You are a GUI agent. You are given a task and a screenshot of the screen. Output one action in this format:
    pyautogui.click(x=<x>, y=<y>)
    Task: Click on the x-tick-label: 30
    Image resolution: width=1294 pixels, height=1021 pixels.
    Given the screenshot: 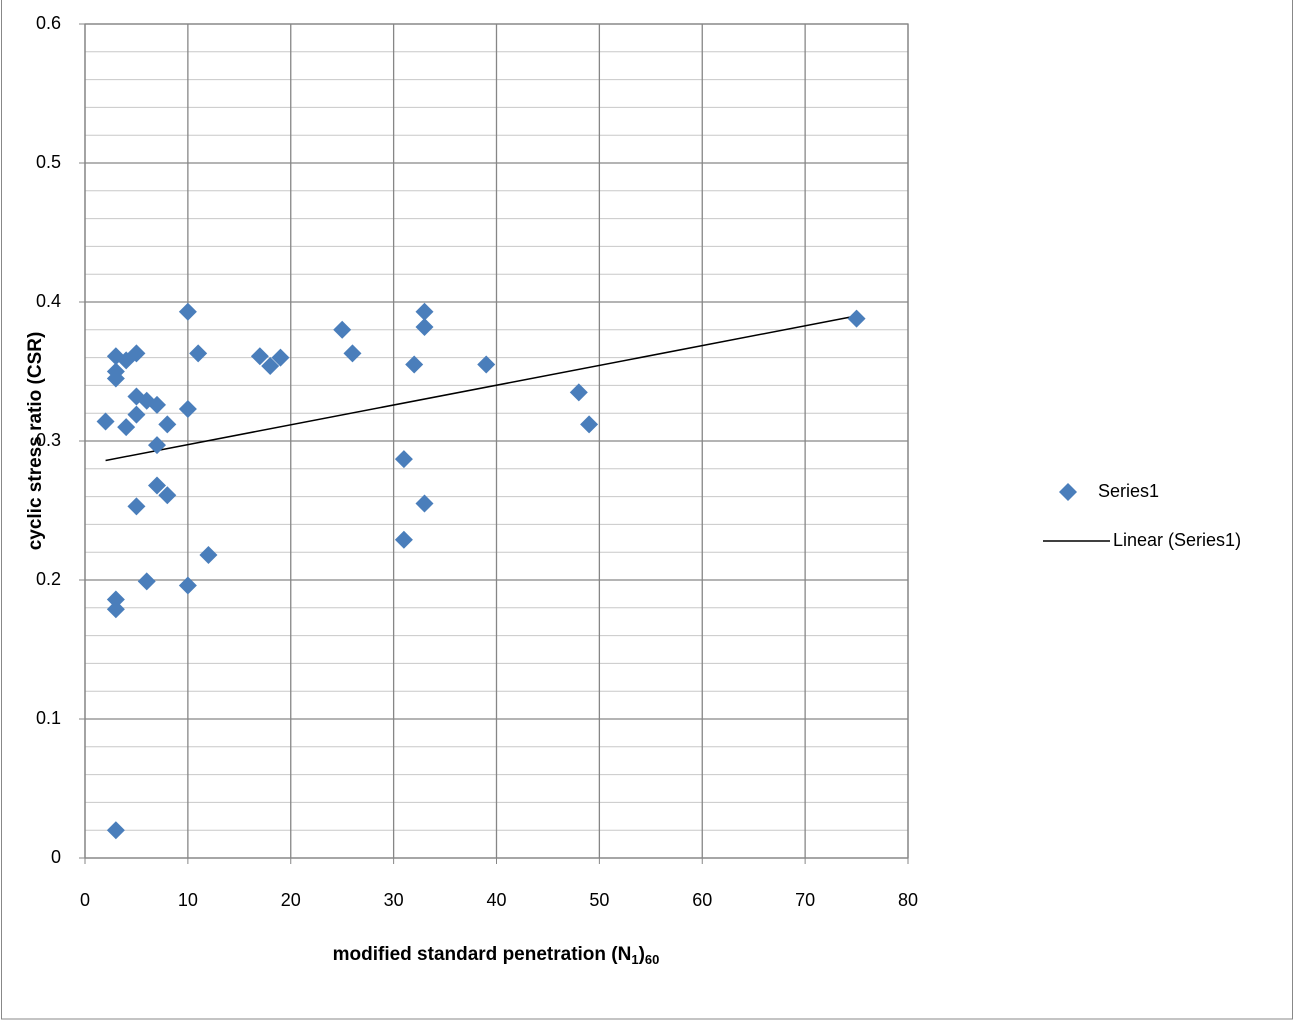 What is the action you would take?
    pyautogui.click(x=394, y=900)
    